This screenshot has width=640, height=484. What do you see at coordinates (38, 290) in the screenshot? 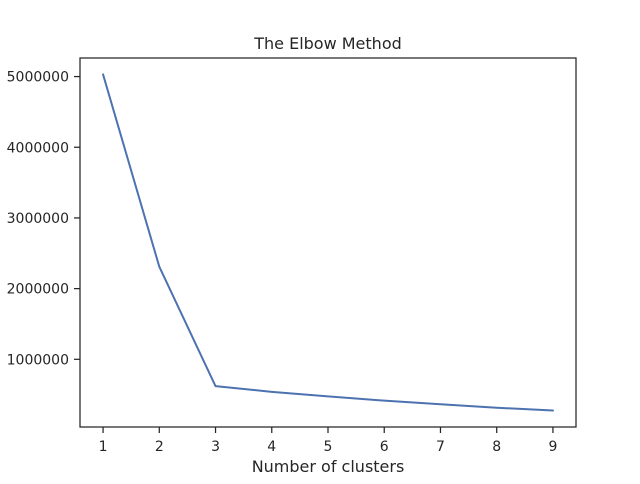
I see `y-tick-label-2000000: 2000000` at bounding box center [38, 290].